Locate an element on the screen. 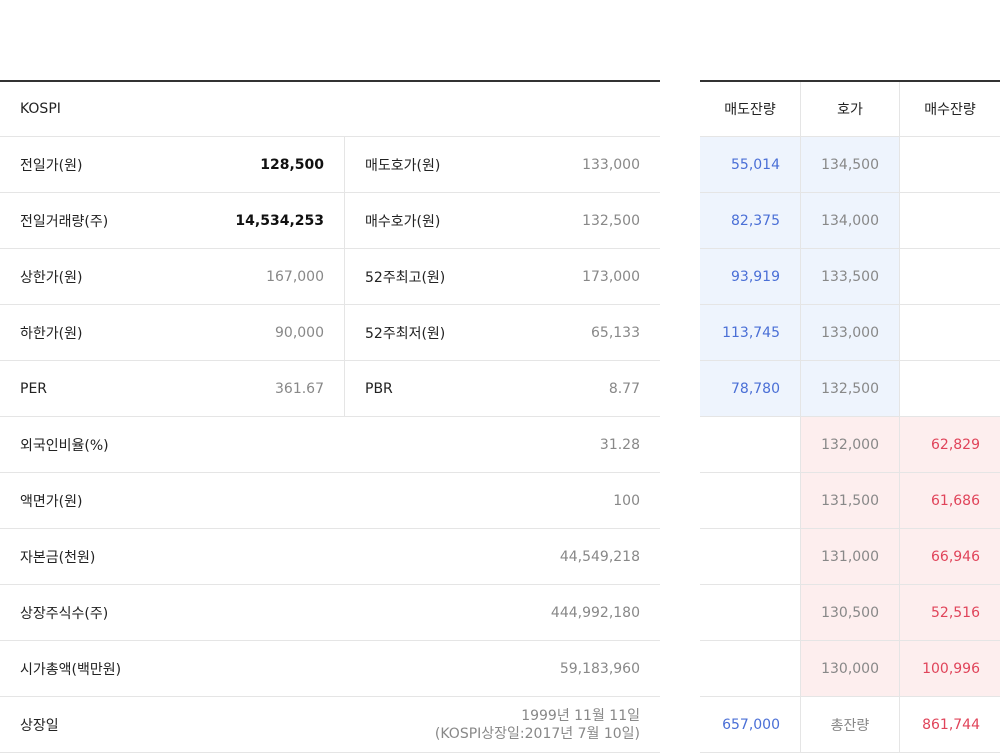  listing-date-label: 상장일 is located at coordinates (39, 725).